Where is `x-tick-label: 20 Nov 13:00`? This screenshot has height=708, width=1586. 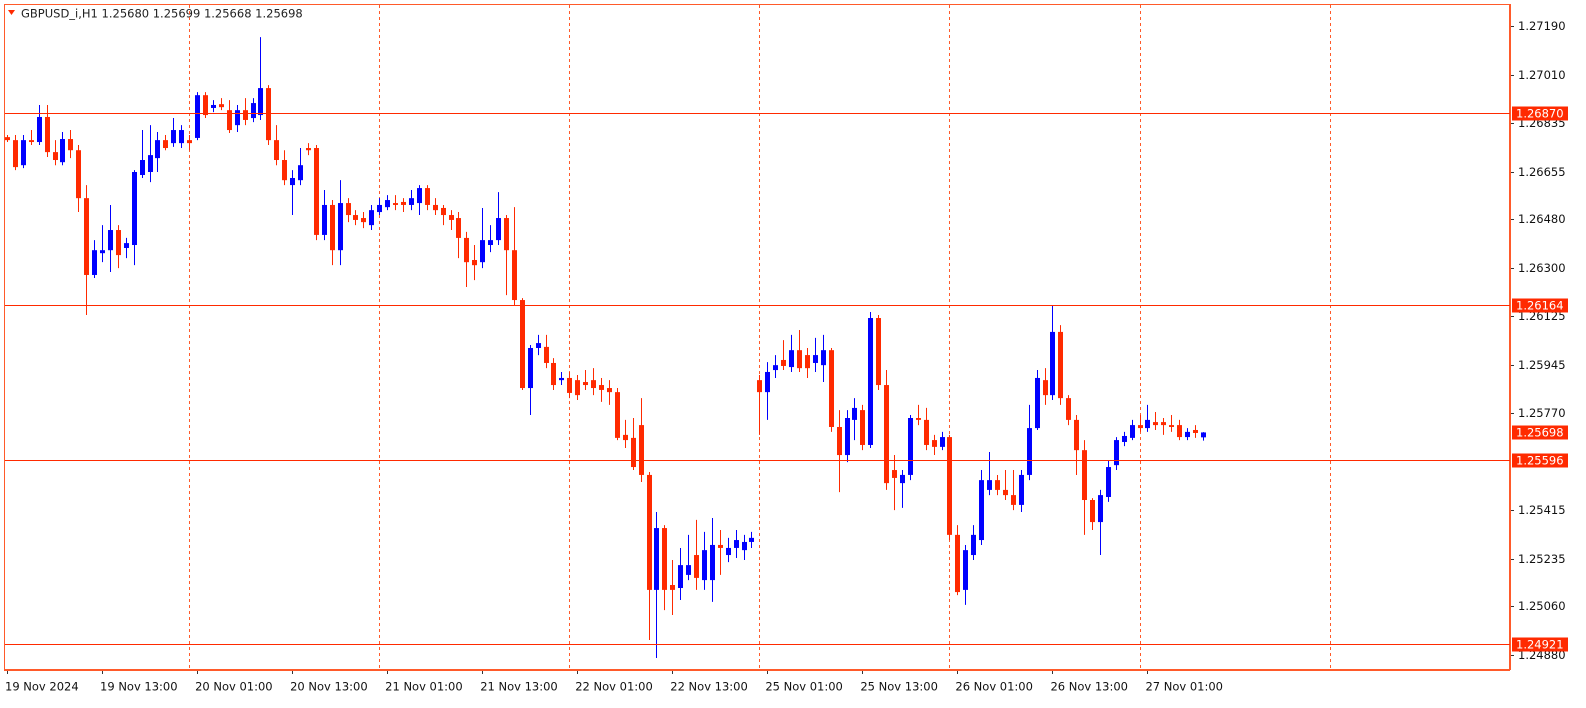
x-tick-label: 20 Nov 13:00 is located at coordinates (329, 687).